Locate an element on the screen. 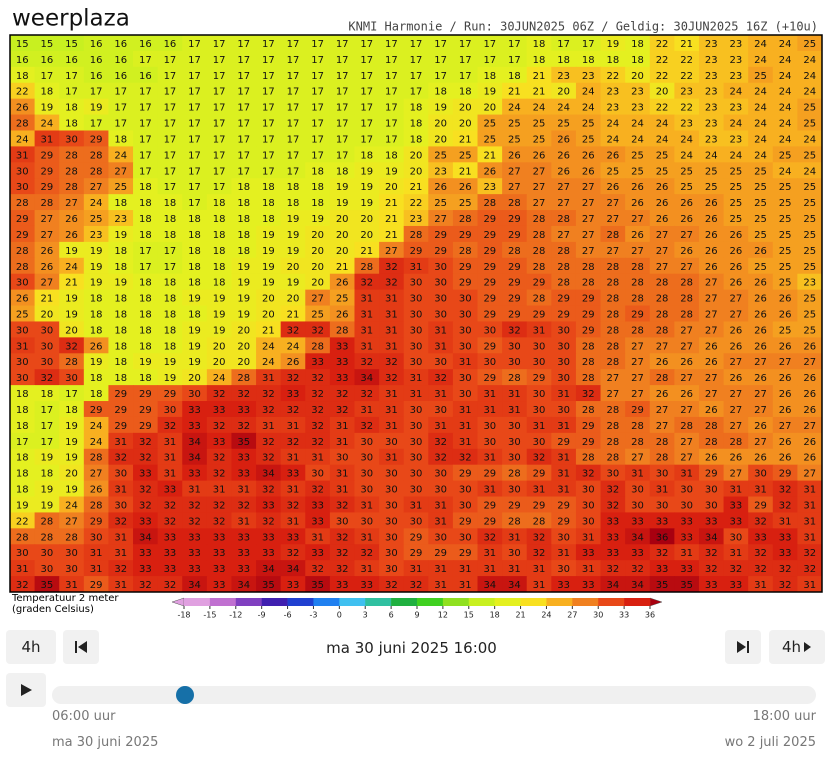  temperature-value: 21 is located at coordinates (539, 76).